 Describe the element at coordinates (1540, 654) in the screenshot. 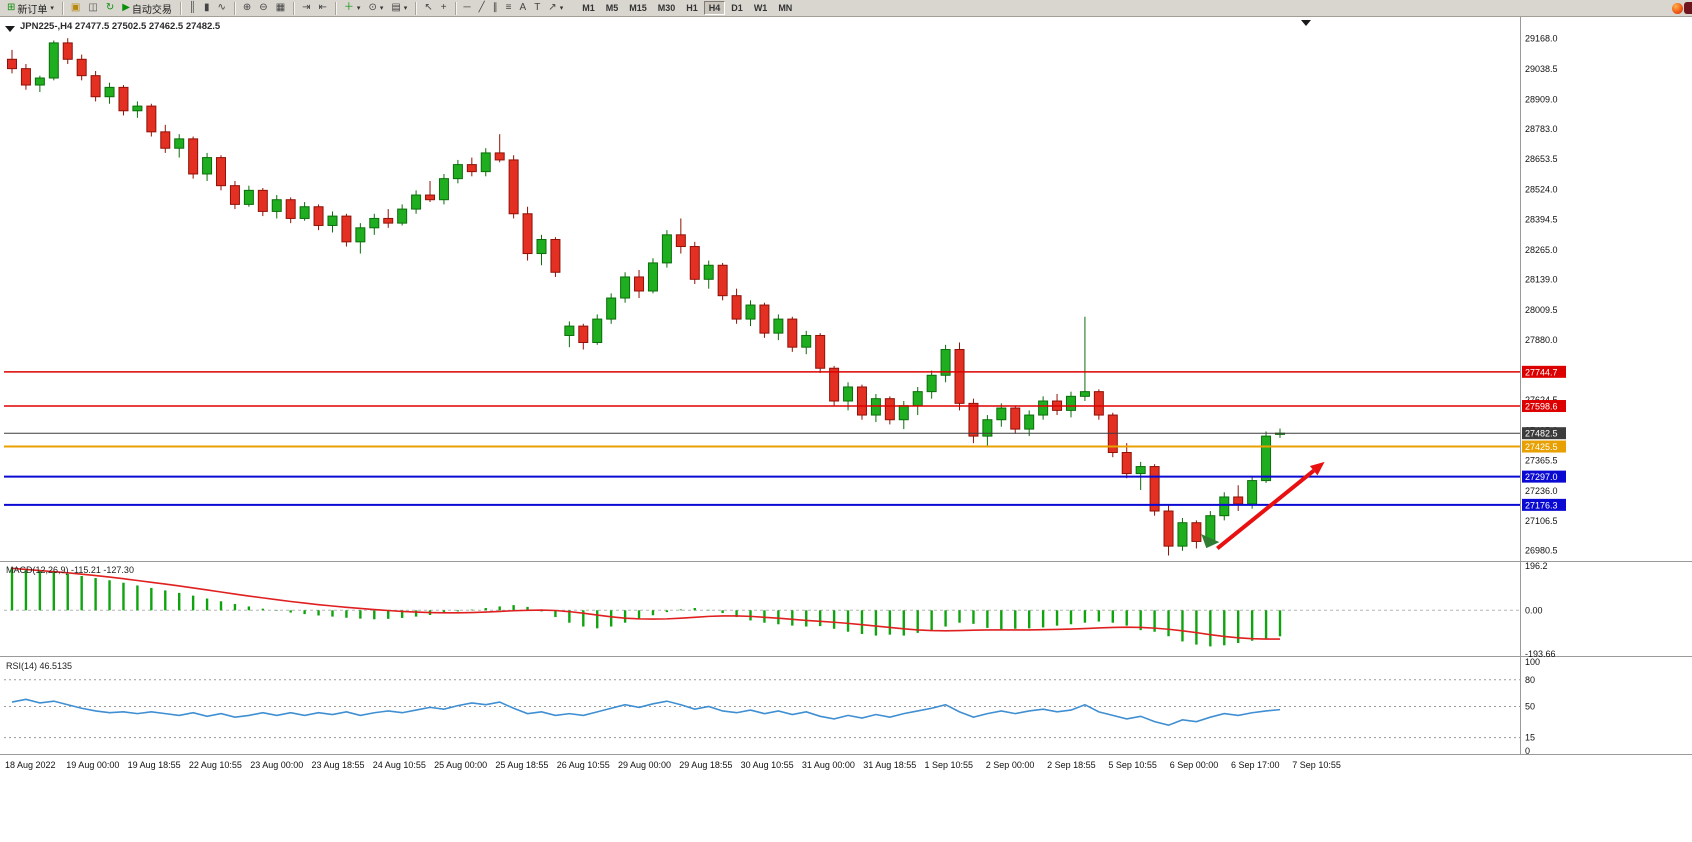

I see `macd-axis-label: -193.66` at that location.